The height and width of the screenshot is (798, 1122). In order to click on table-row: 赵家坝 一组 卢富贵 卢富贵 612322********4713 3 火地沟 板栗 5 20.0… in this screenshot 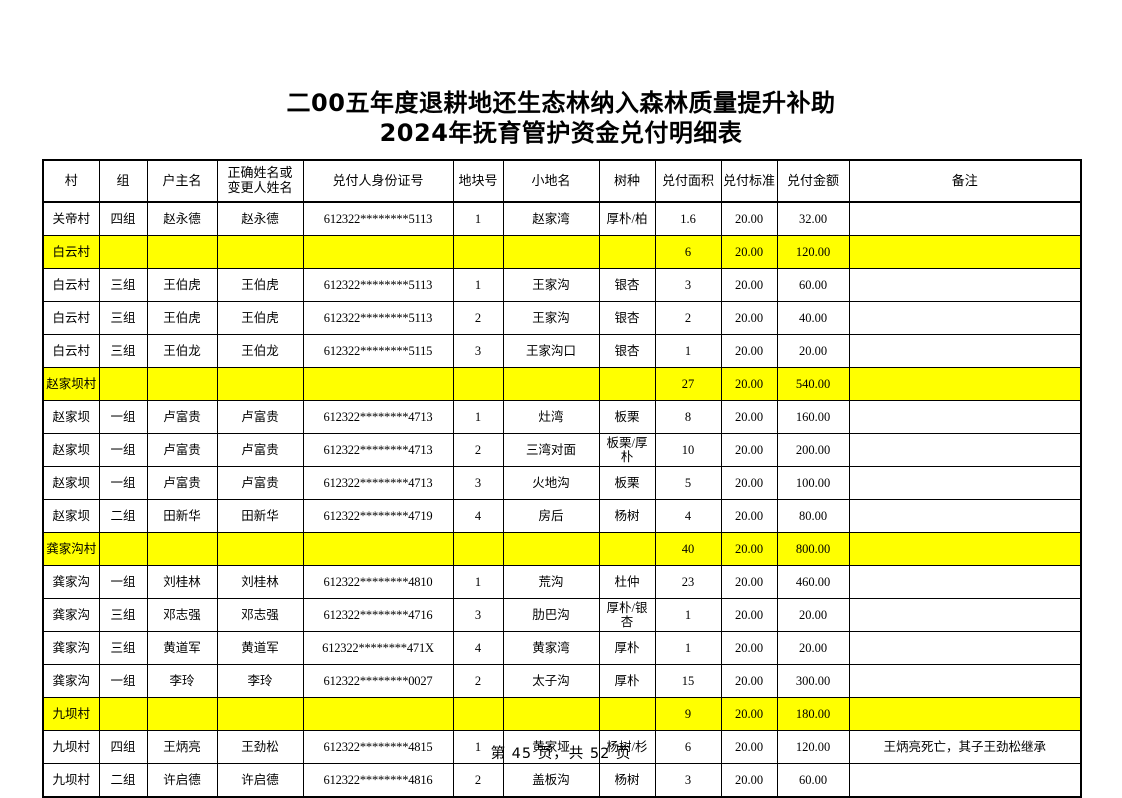, I will do `click(562, 483)`.